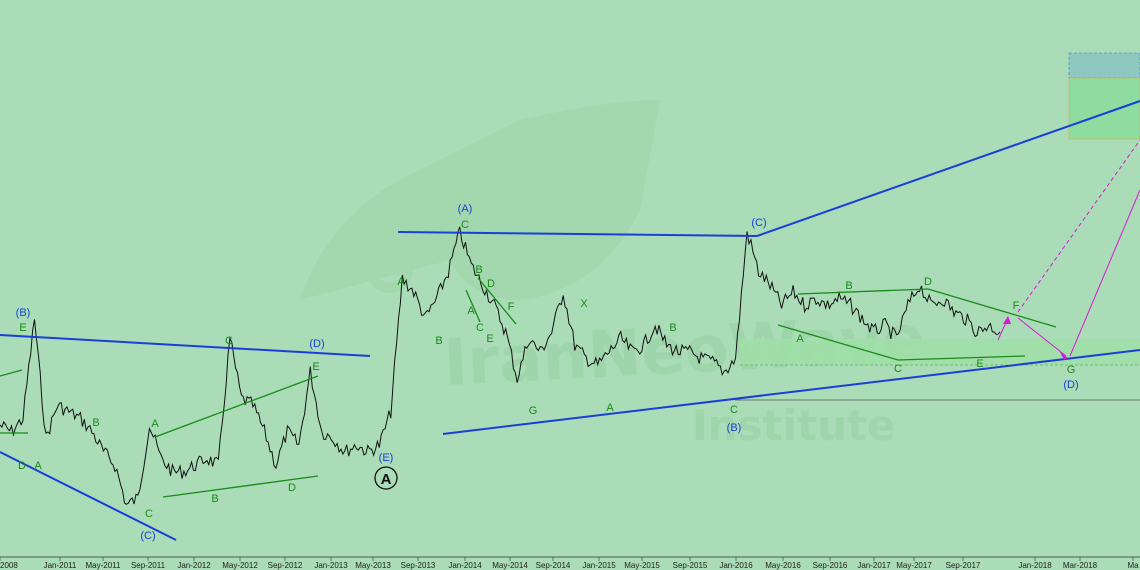  Describe the element at coordinates (577, 234) in the screenshot. I see `trendline-a-c` at that location.